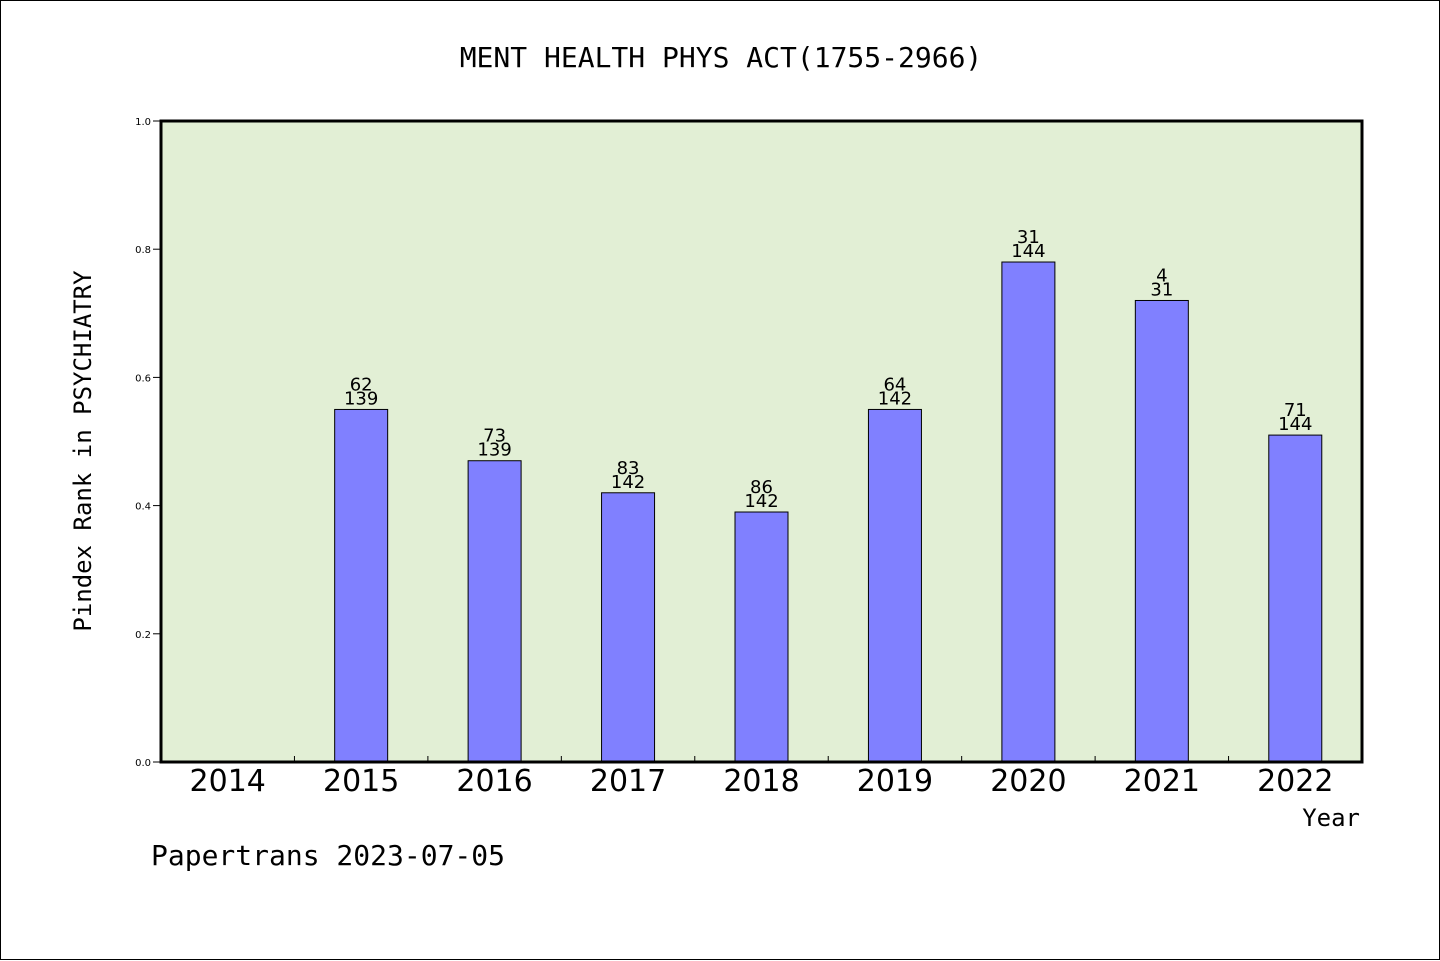 Image resolution: width=1440 pixels, height=961 pixels. Describe the element at coordinates (761, 487) in the screenshot. I see `bar-rank-label: 86` at that location.